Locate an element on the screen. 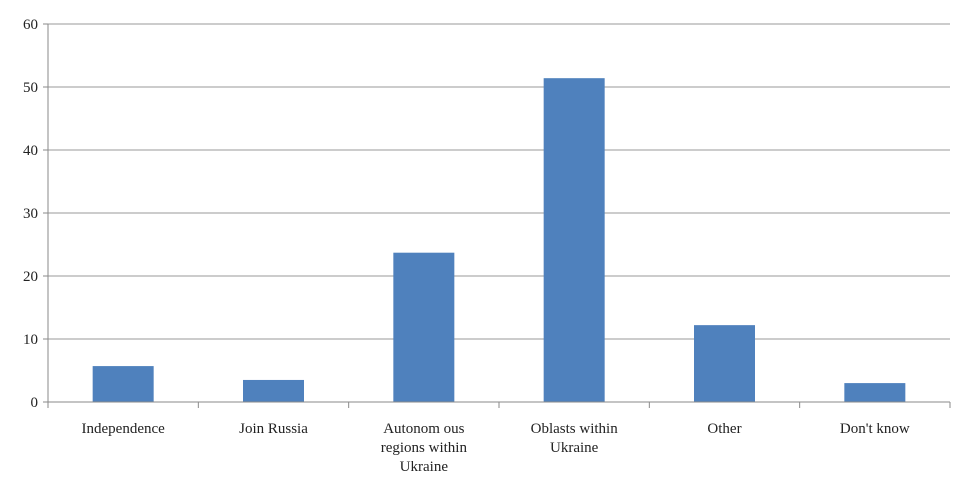  x-category-label-line: Don't know is located at coordinates (875, 429).